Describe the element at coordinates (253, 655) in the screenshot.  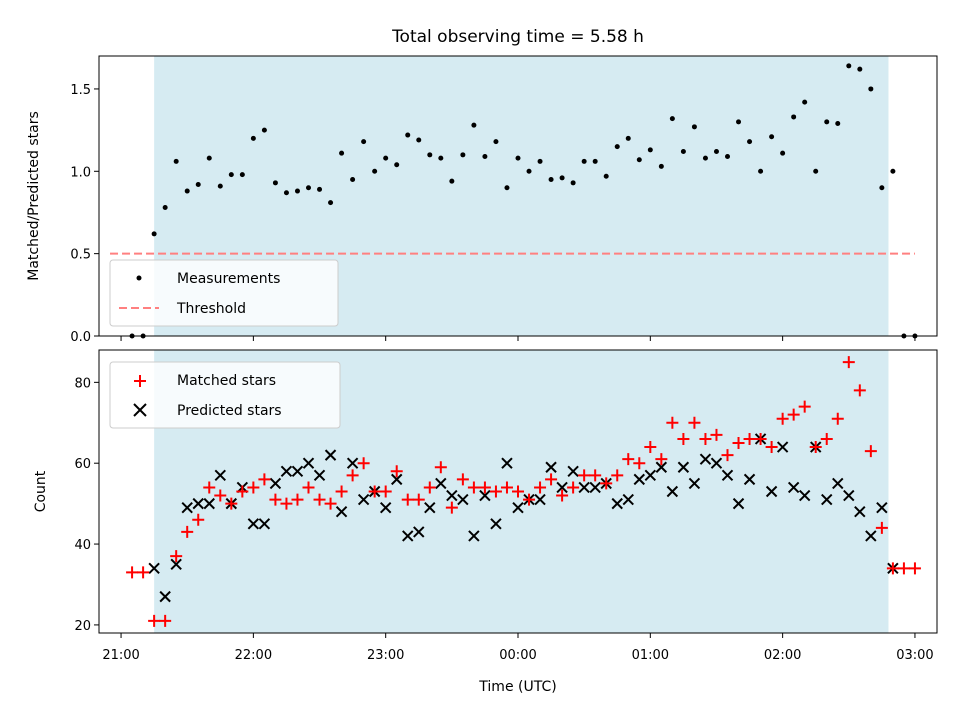
I see `bottom-x-tick-label: 22:00` at that location.